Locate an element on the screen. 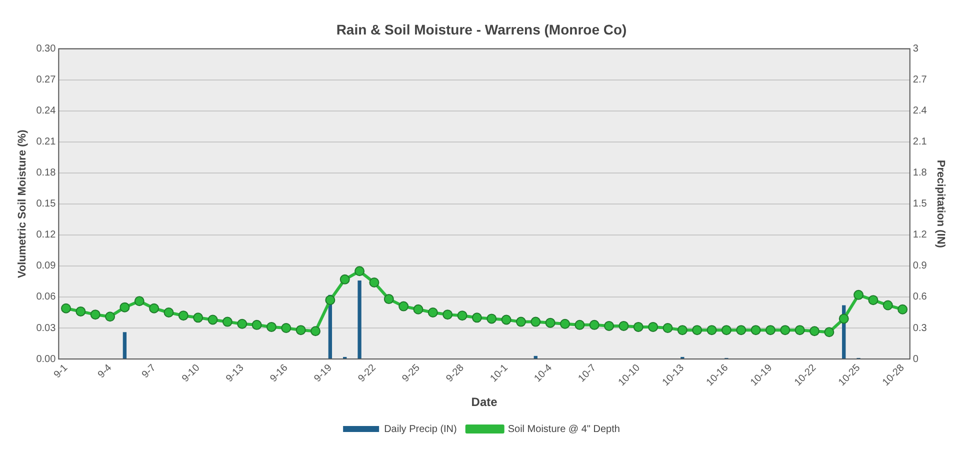 The image size is (963, 456). y2-tick-label: 0.3 is located at coordinates (920, 328).